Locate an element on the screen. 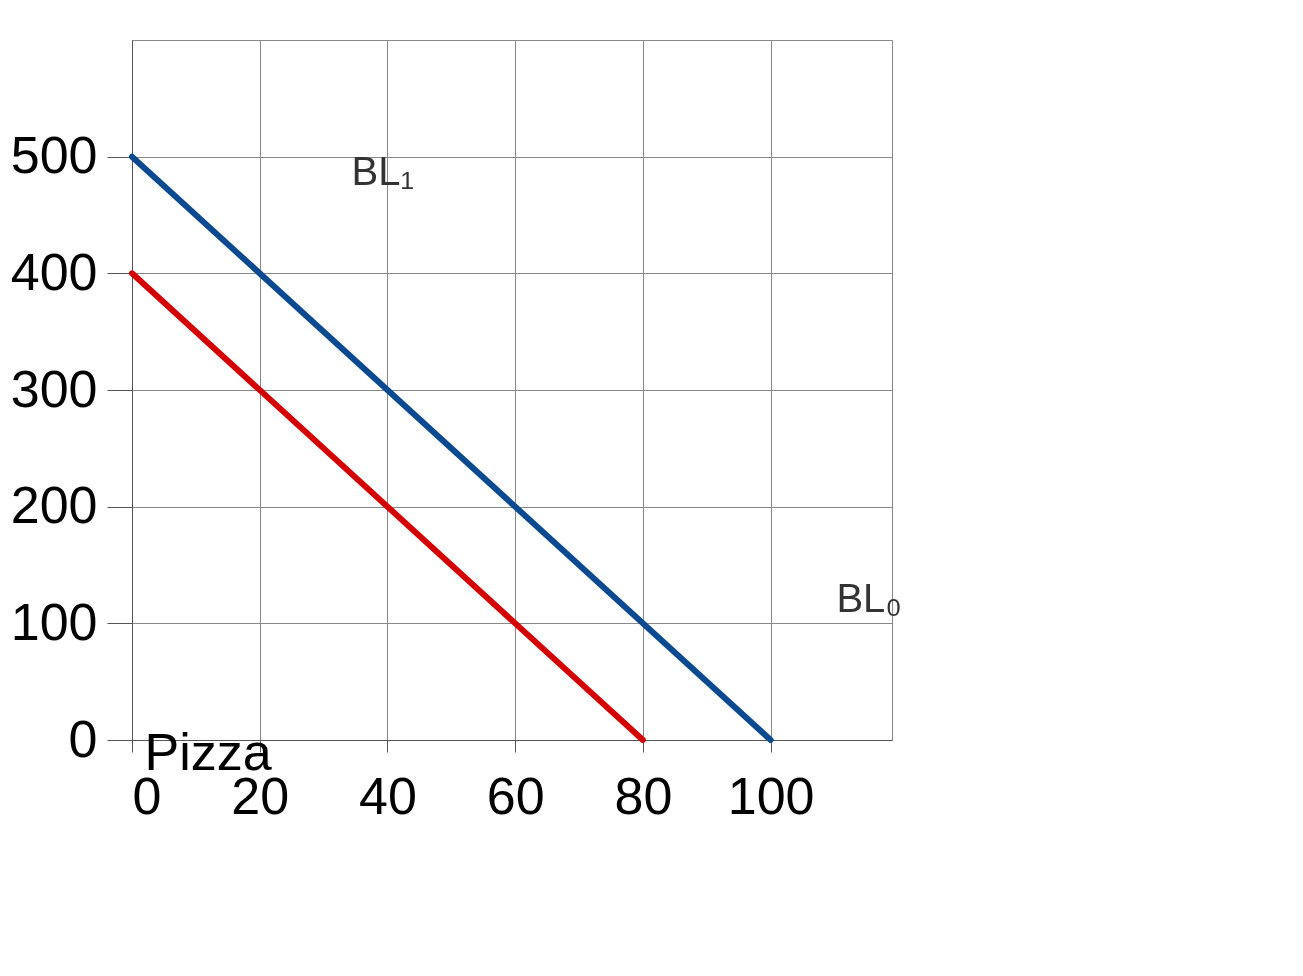  y-tick-label: 100 is located at coordinates (54, 621).